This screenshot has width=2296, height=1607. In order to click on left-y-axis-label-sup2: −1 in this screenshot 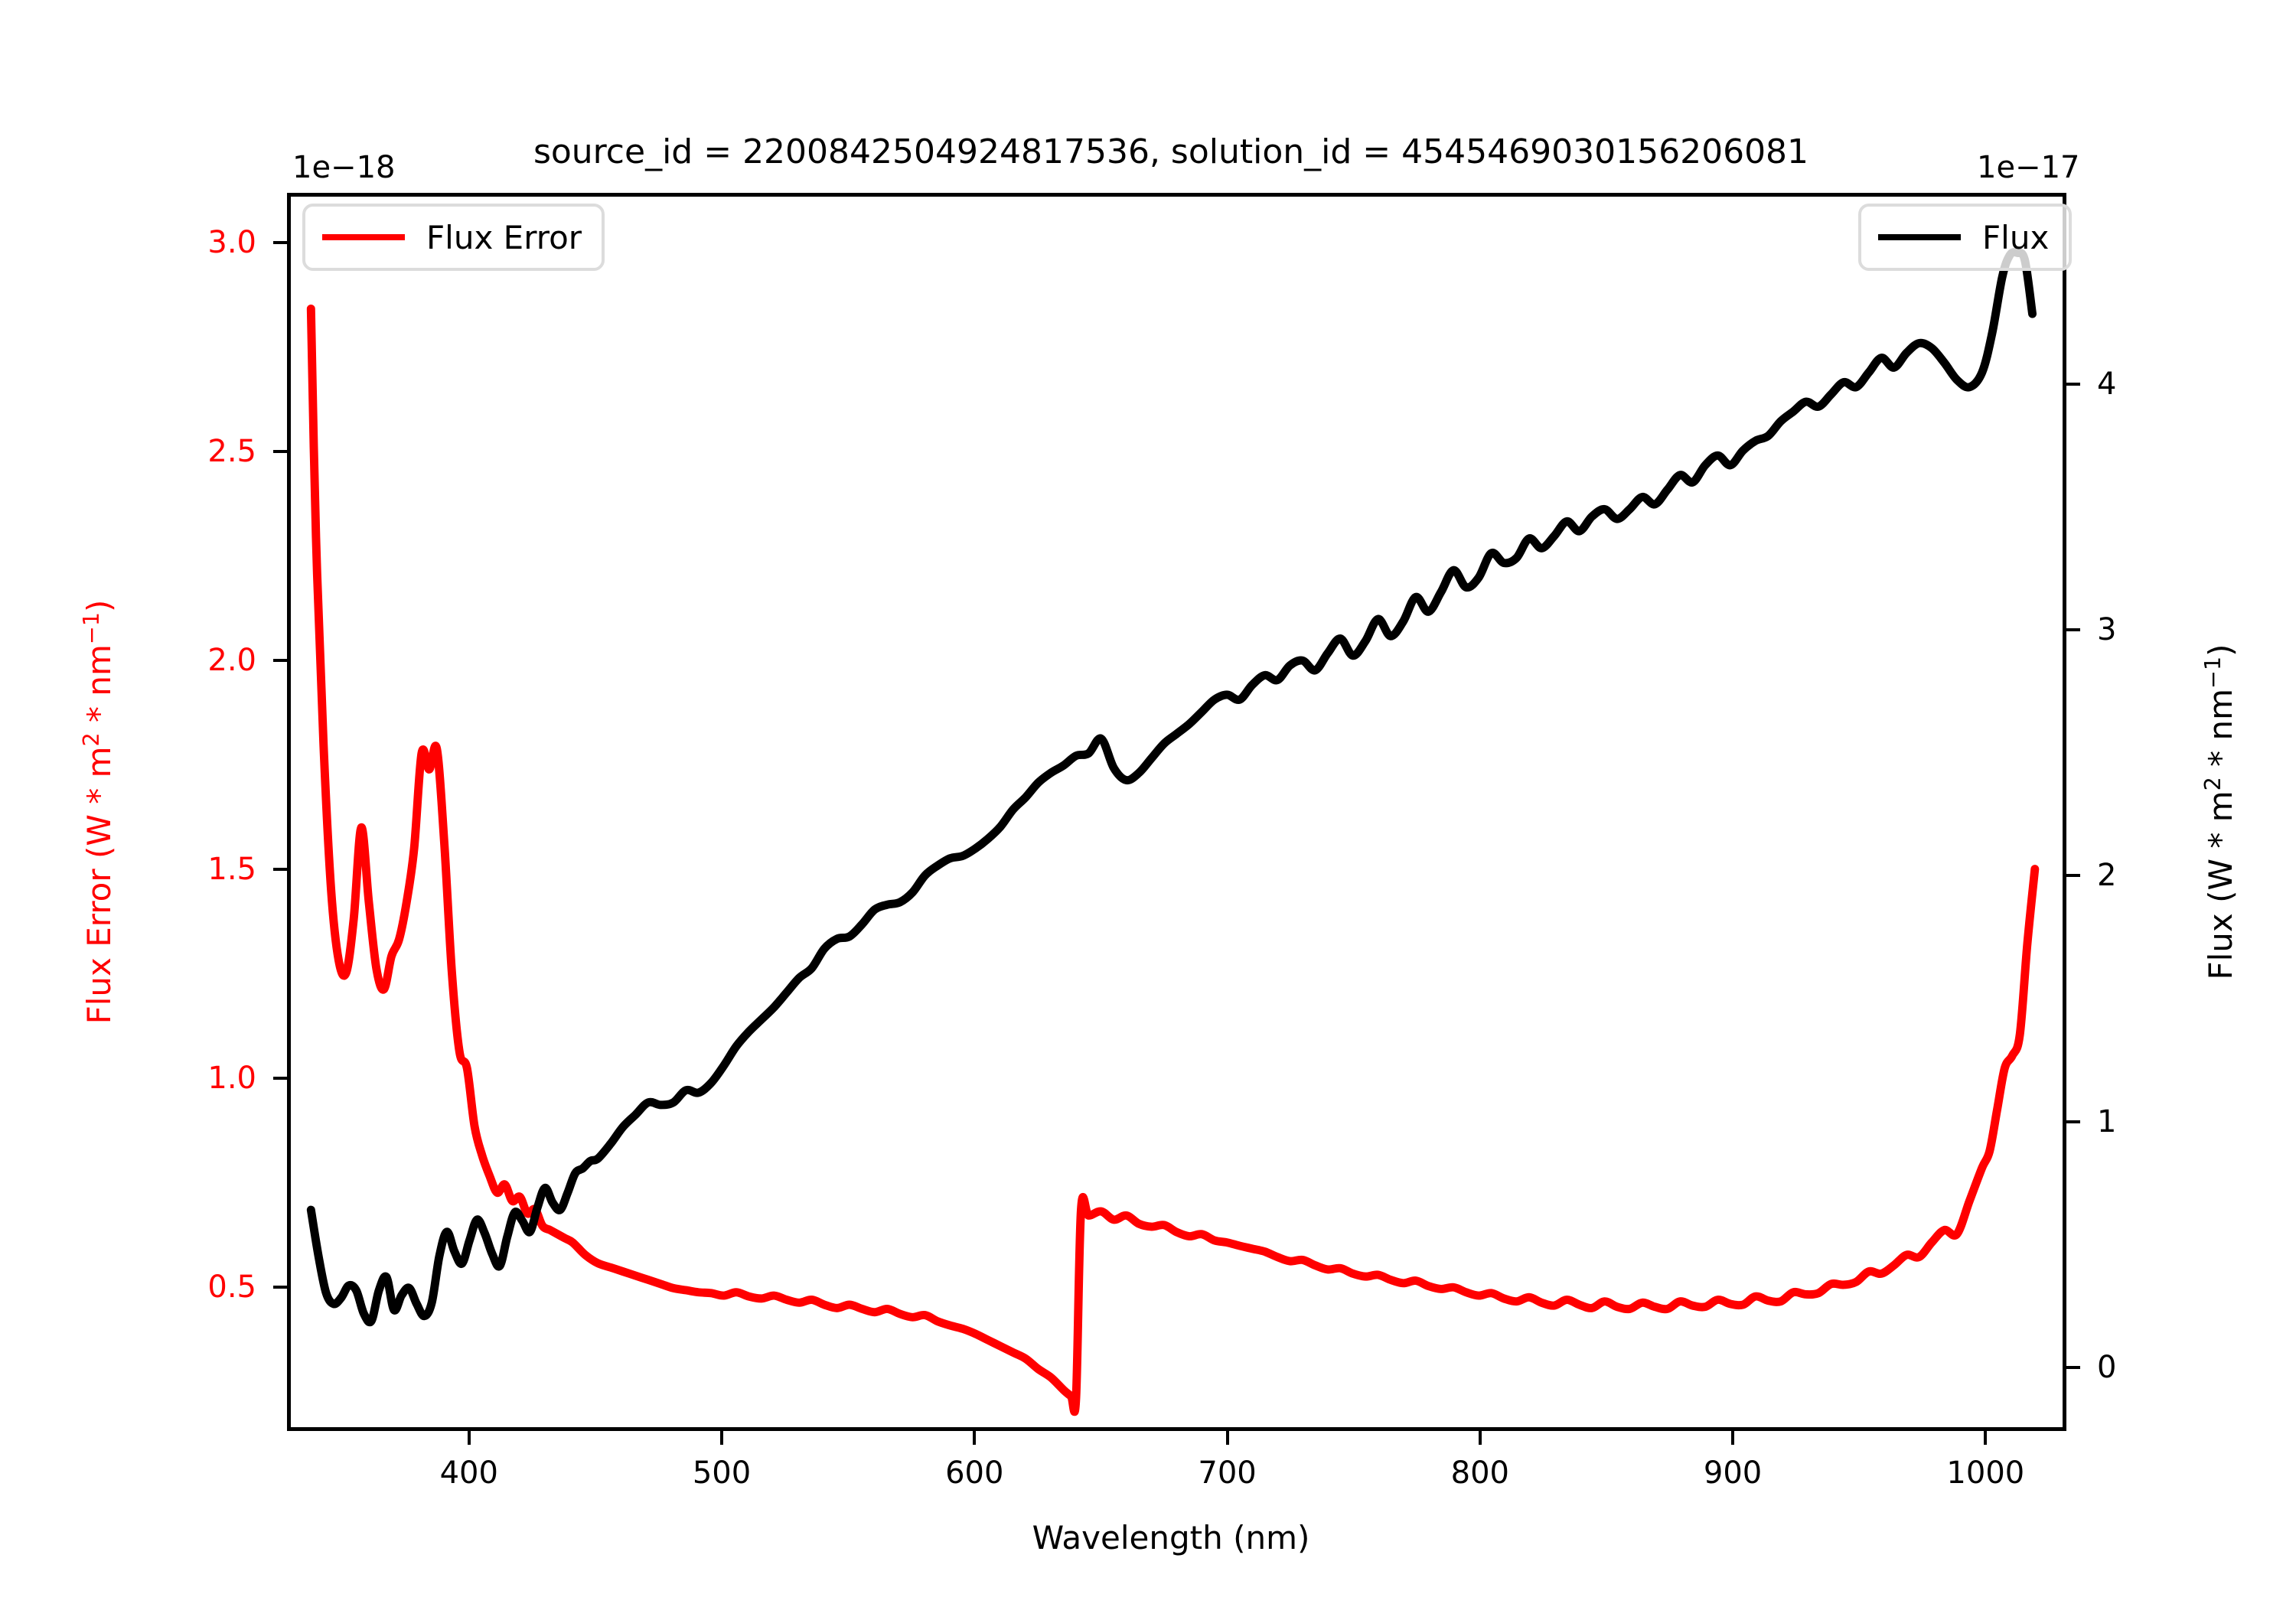, I will do `click(91, 628)`.